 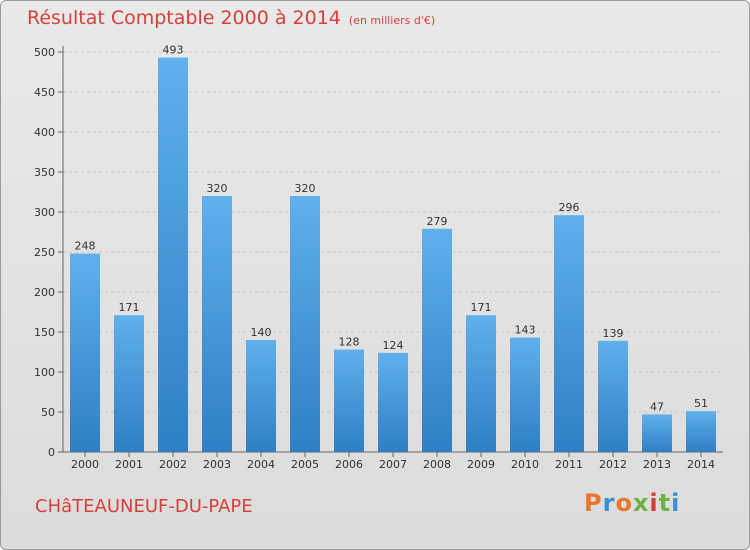 What do you see at coordinates (349, 342) in the screenshot?
I see `data-label: 128` at bounding box center [349, 342].